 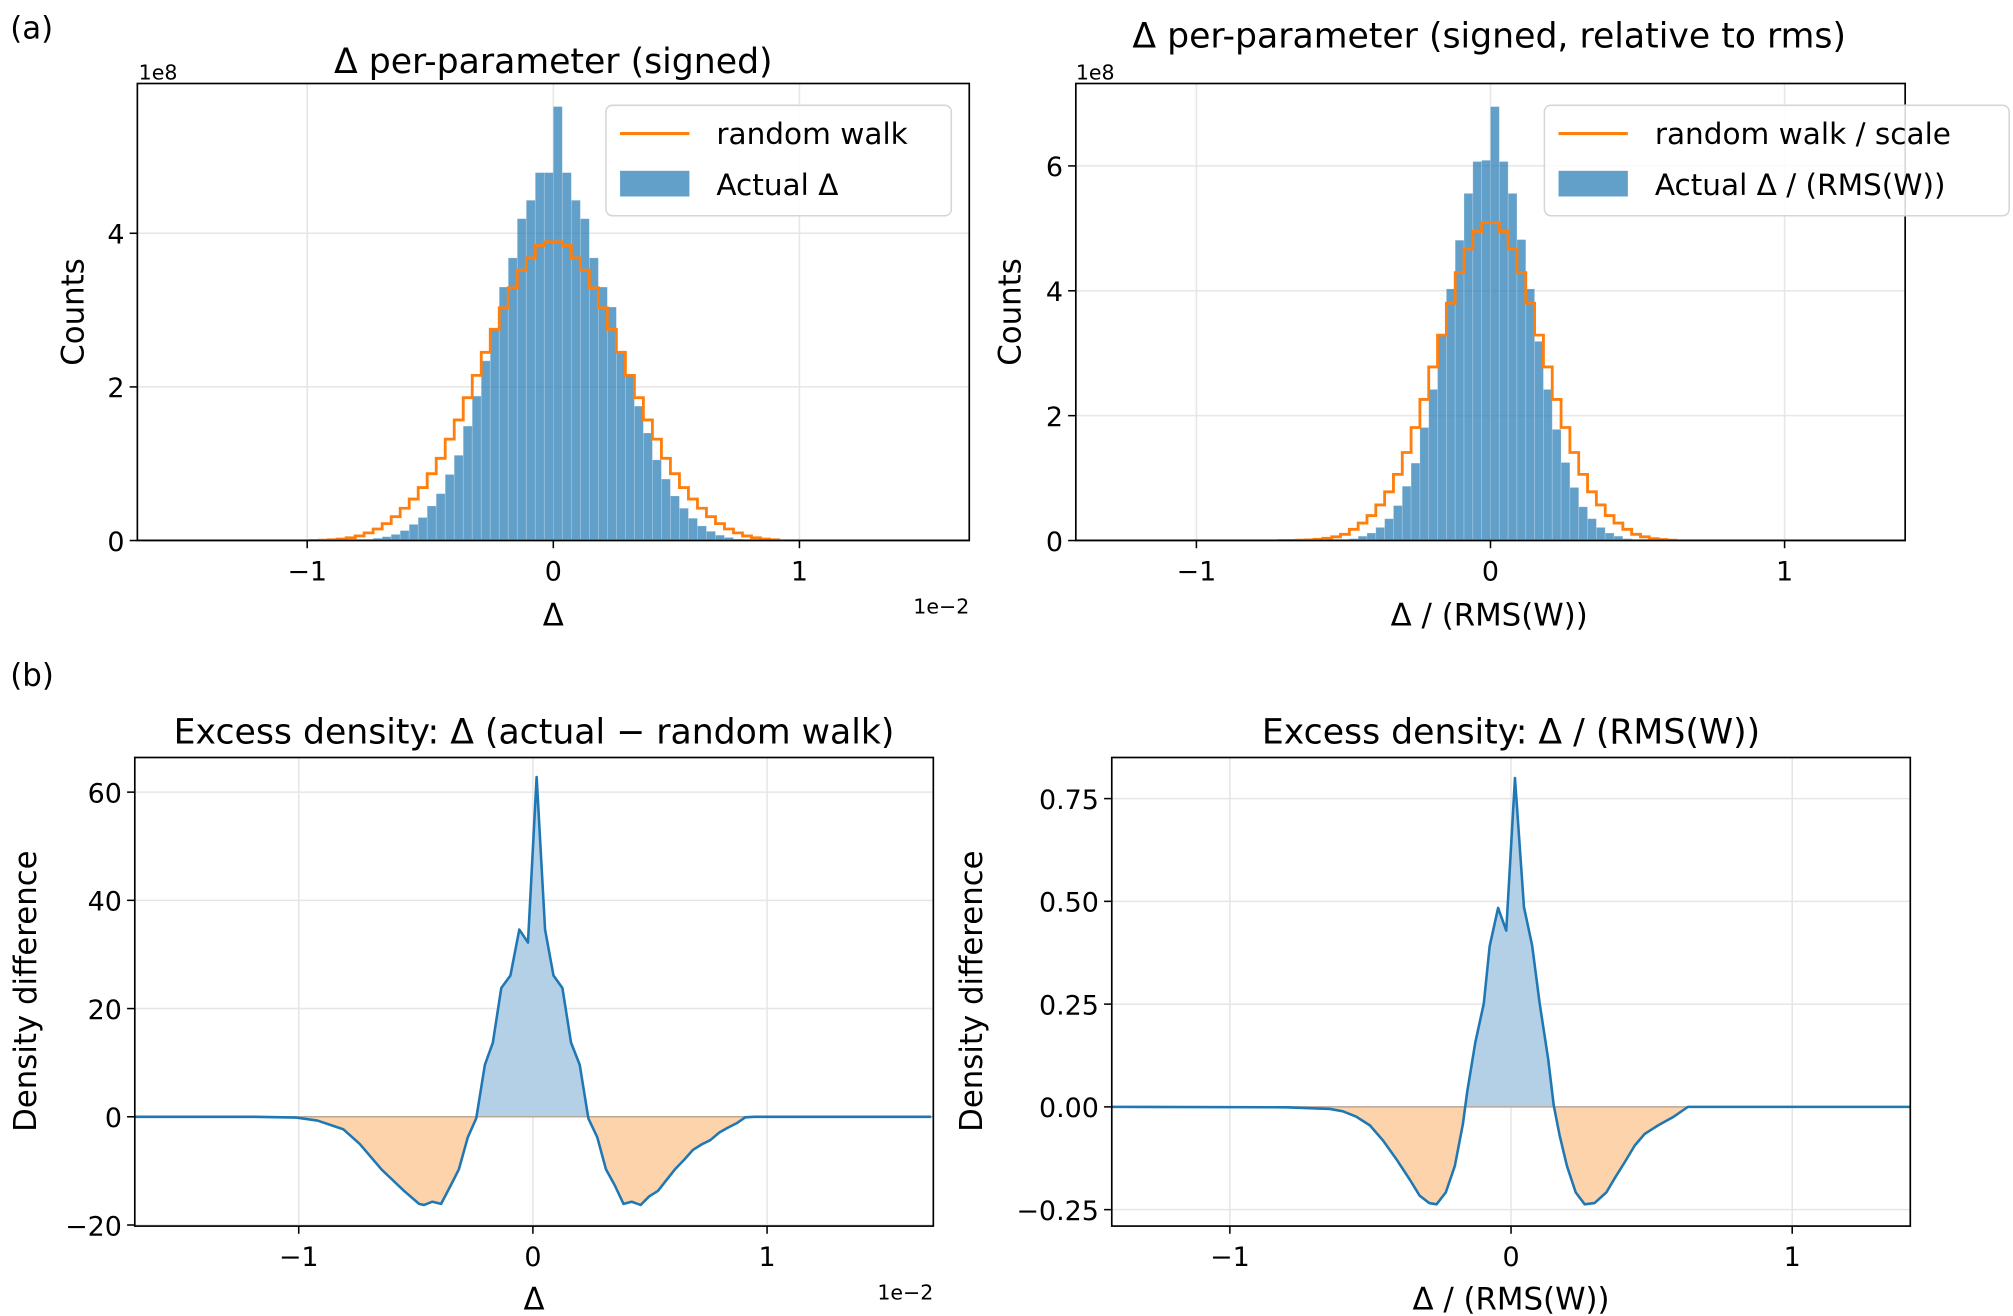 I want to click on y-tick-label: 40, so click(x=105, y=902).